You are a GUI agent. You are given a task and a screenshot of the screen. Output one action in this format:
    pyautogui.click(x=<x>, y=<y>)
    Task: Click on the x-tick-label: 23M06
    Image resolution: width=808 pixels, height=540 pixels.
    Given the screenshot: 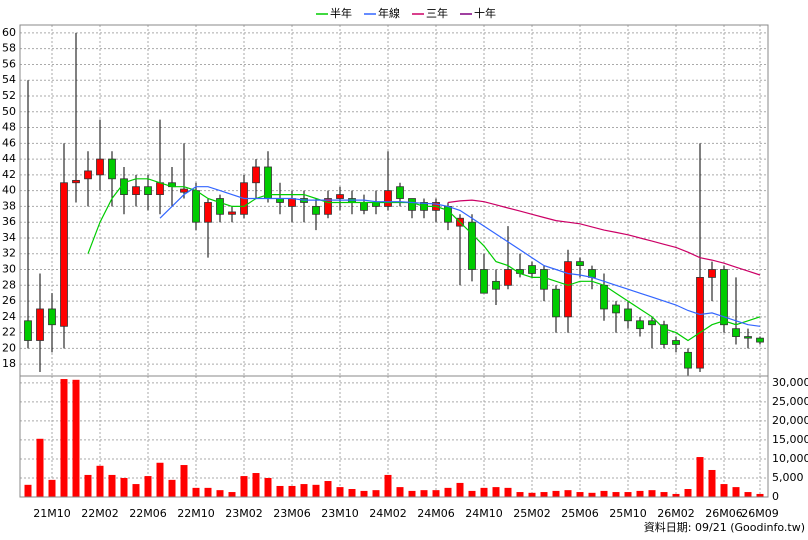 What is the action you would take?
    pyautogui.click(x=292, y=513)
    